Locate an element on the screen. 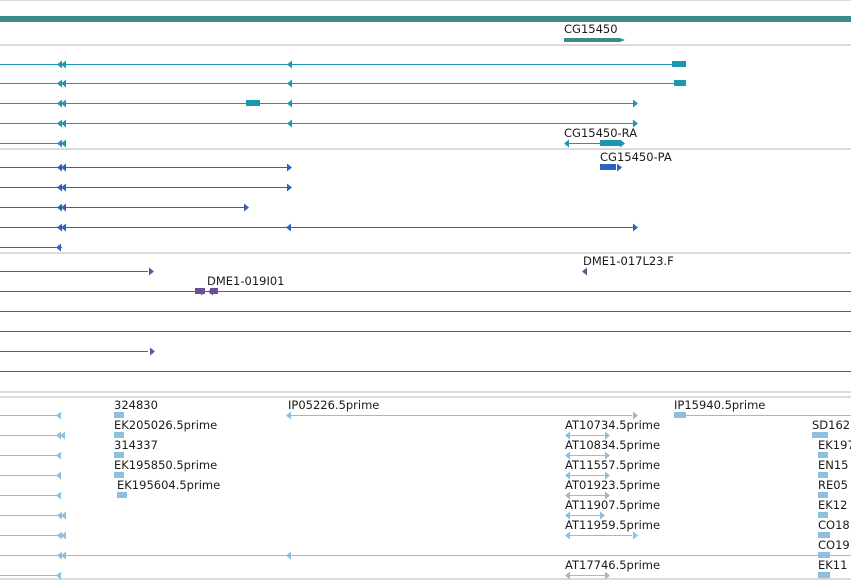 This screenshot has width=851, height=581. est-label: IP15940.5prime is located at coordinates (720, 405).